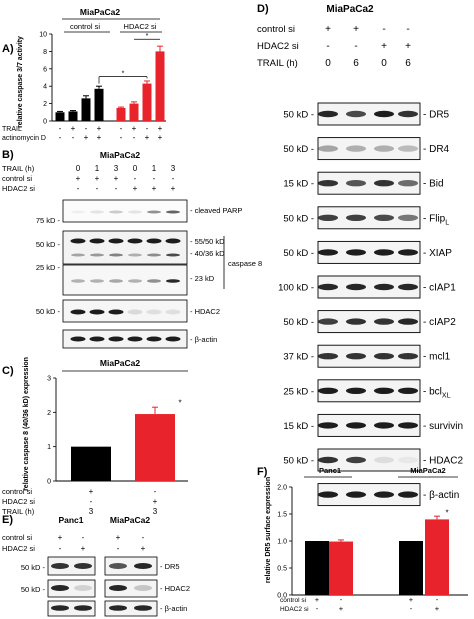 The height and width of the screenshot is (619, 474). What do you see at coordinates (131, 566) in the screenshot?
I see `blot-e-dr5-miapaca2` at bounding box center [131, 566].